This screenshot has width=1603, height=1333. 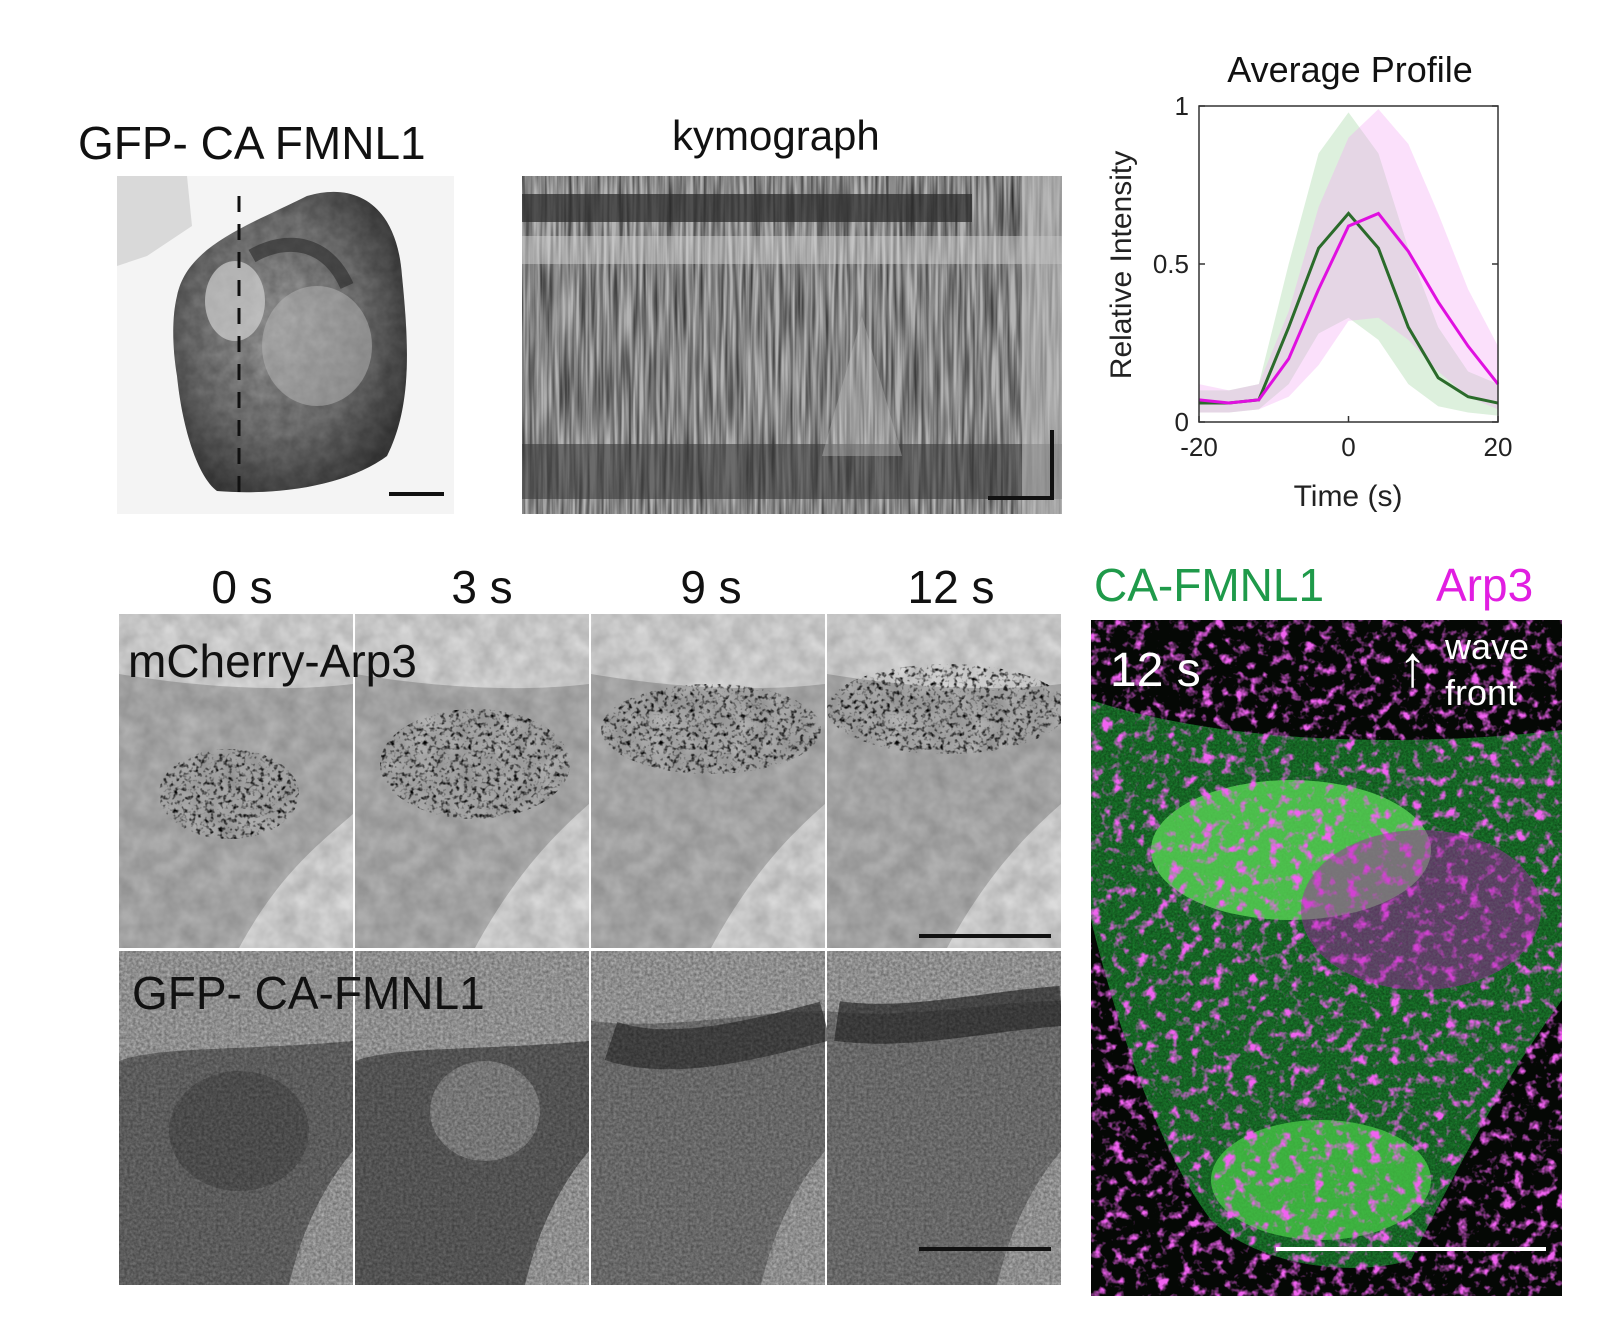 What do you see at coordinates (1487, 670) in the screenshot?
I see `wave-front-annotation: wave front` at bounding box center [1487, 670].